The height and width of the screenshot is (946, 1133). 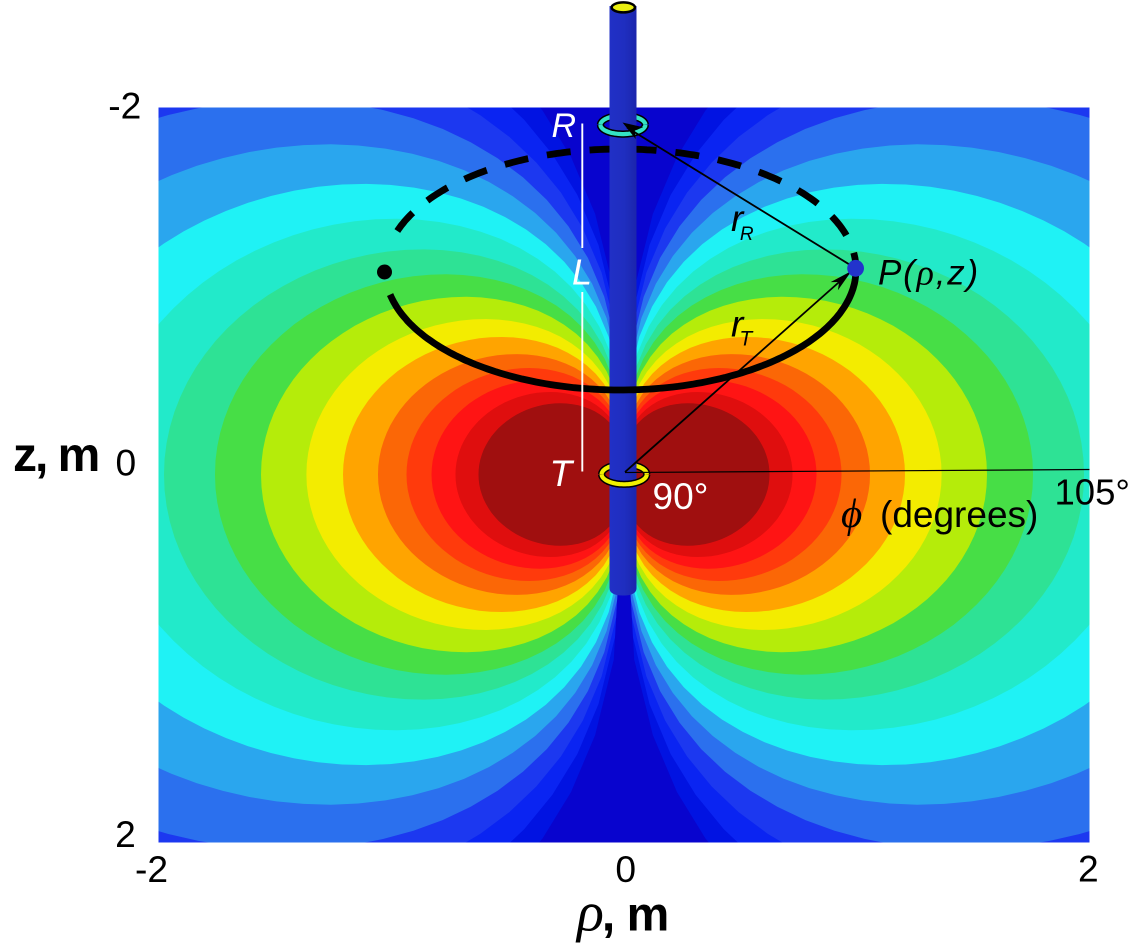 What do you see at coordinates (959, 514) in the screenshot?
I see `svg-text: (degrees)` at bounding box center [959, 514].